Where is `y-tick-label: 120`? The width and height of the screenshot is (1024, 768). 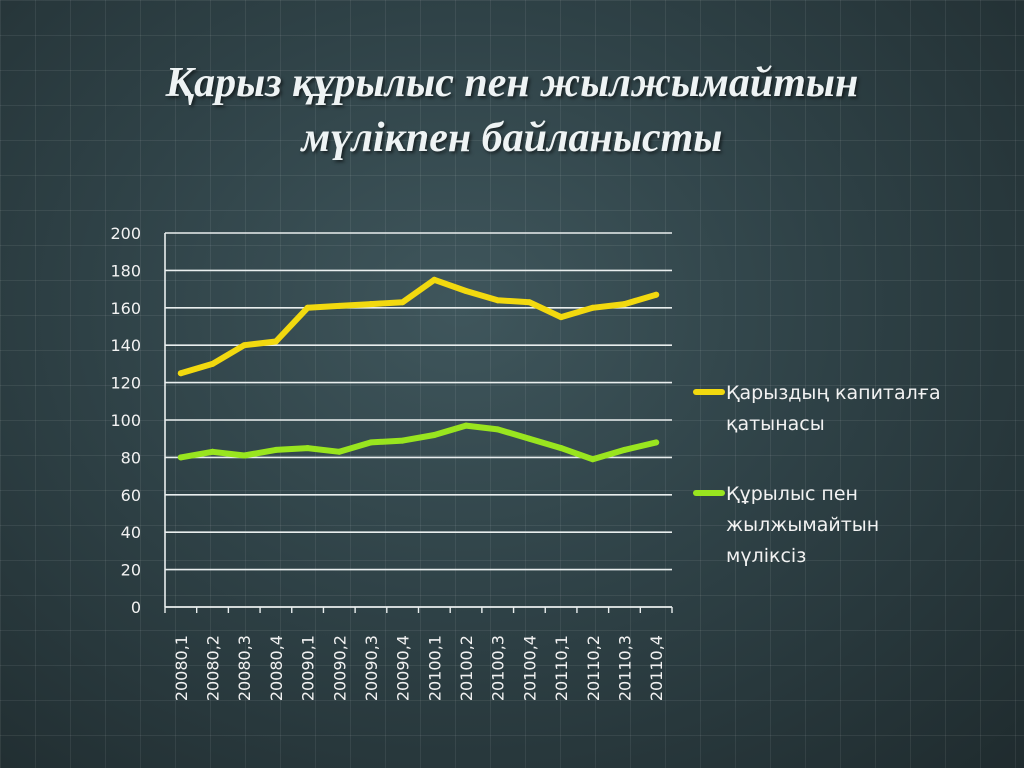 y-tick-label: 120 is located at coordinates (125, 383).